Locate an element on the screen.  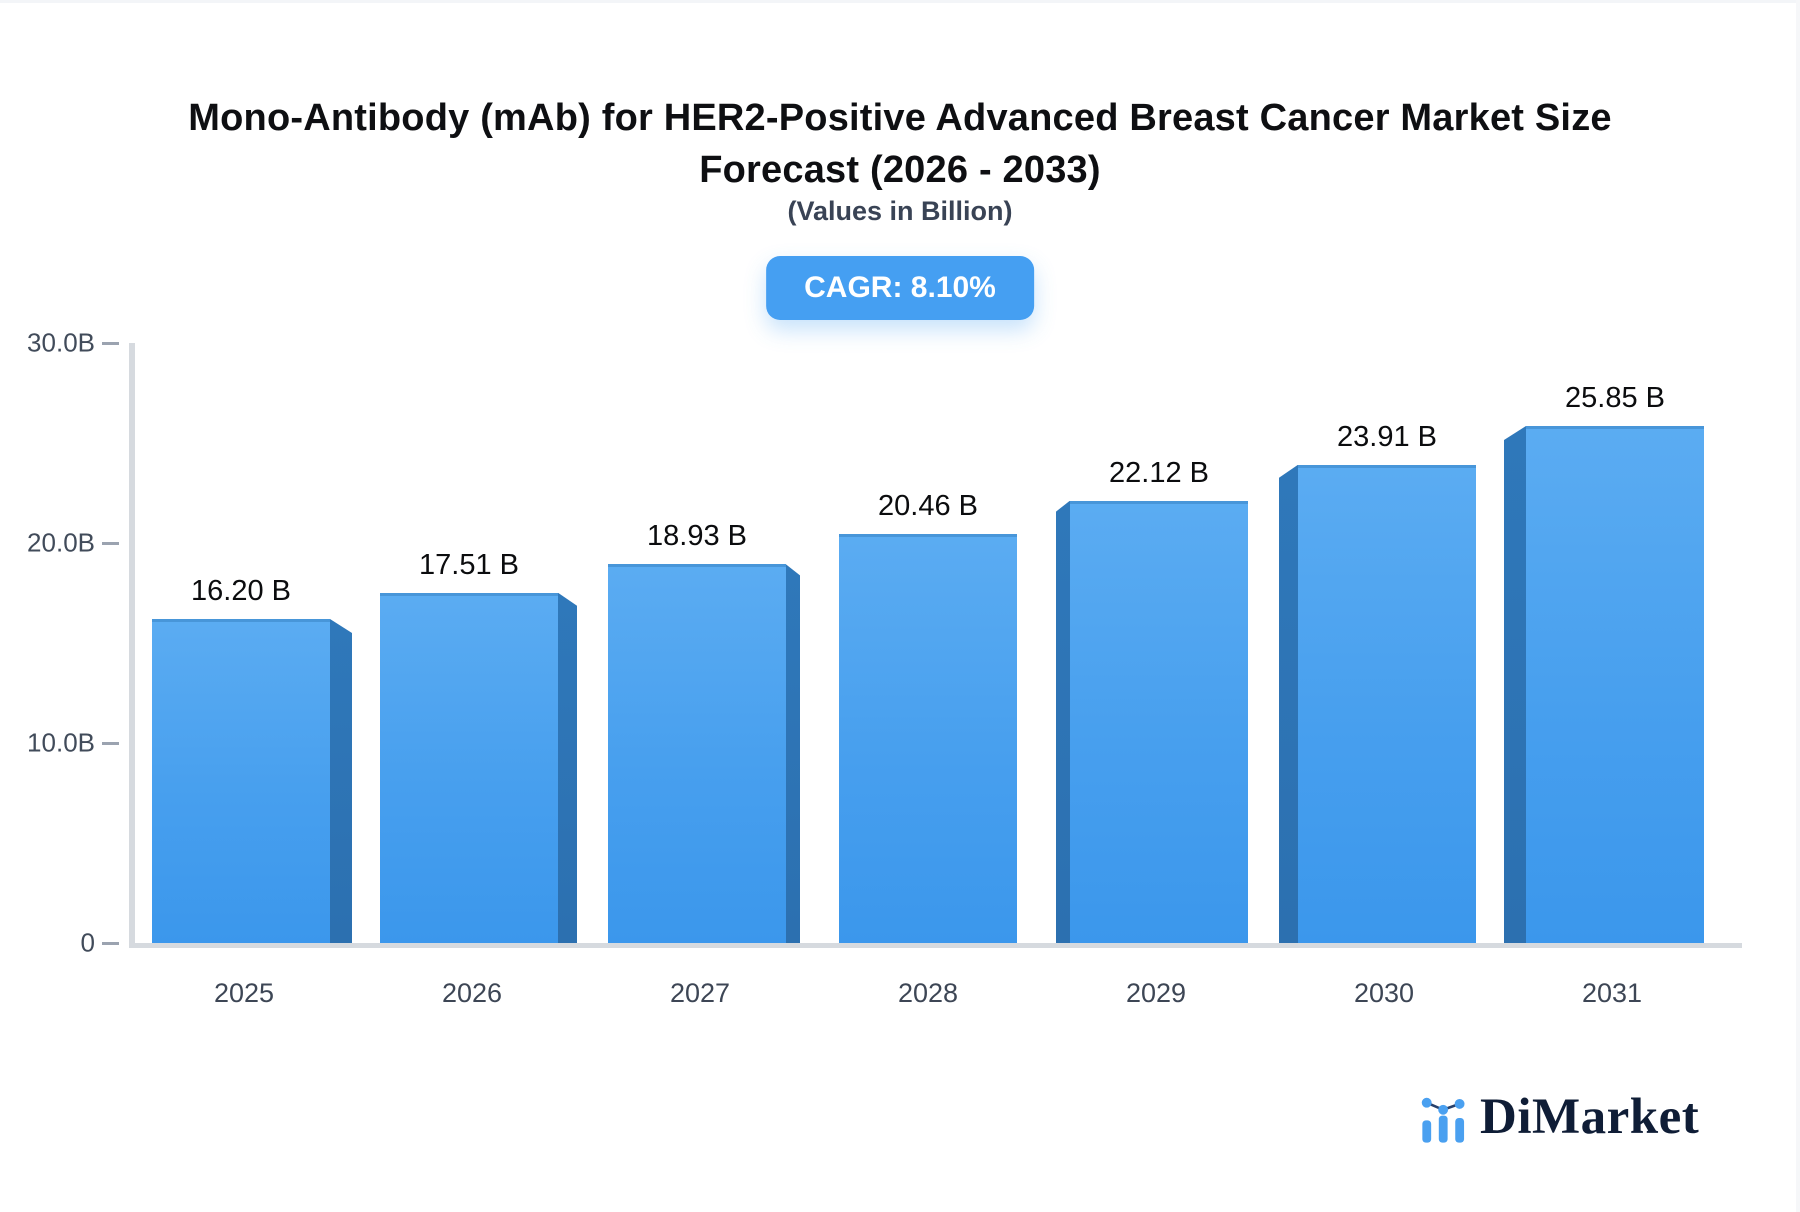
page-top-edge is located at coordinates (900, 1).